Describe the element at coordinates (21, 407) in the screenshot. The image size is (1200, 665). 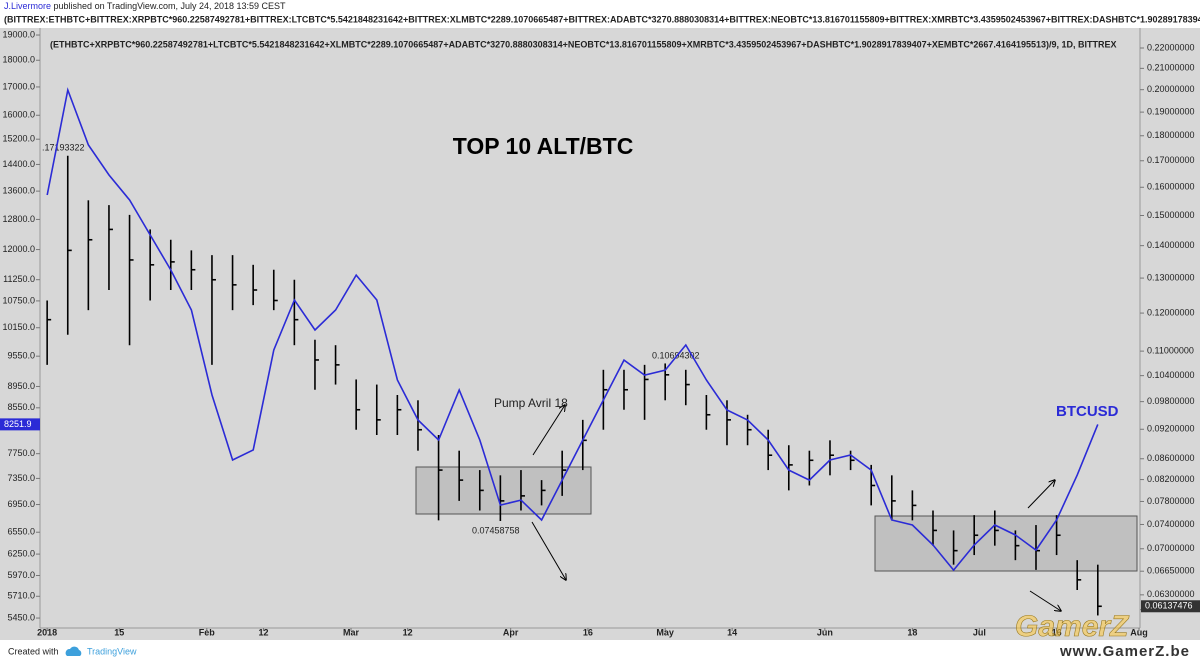
I see `y-tick-label: 8550.0` at that location.